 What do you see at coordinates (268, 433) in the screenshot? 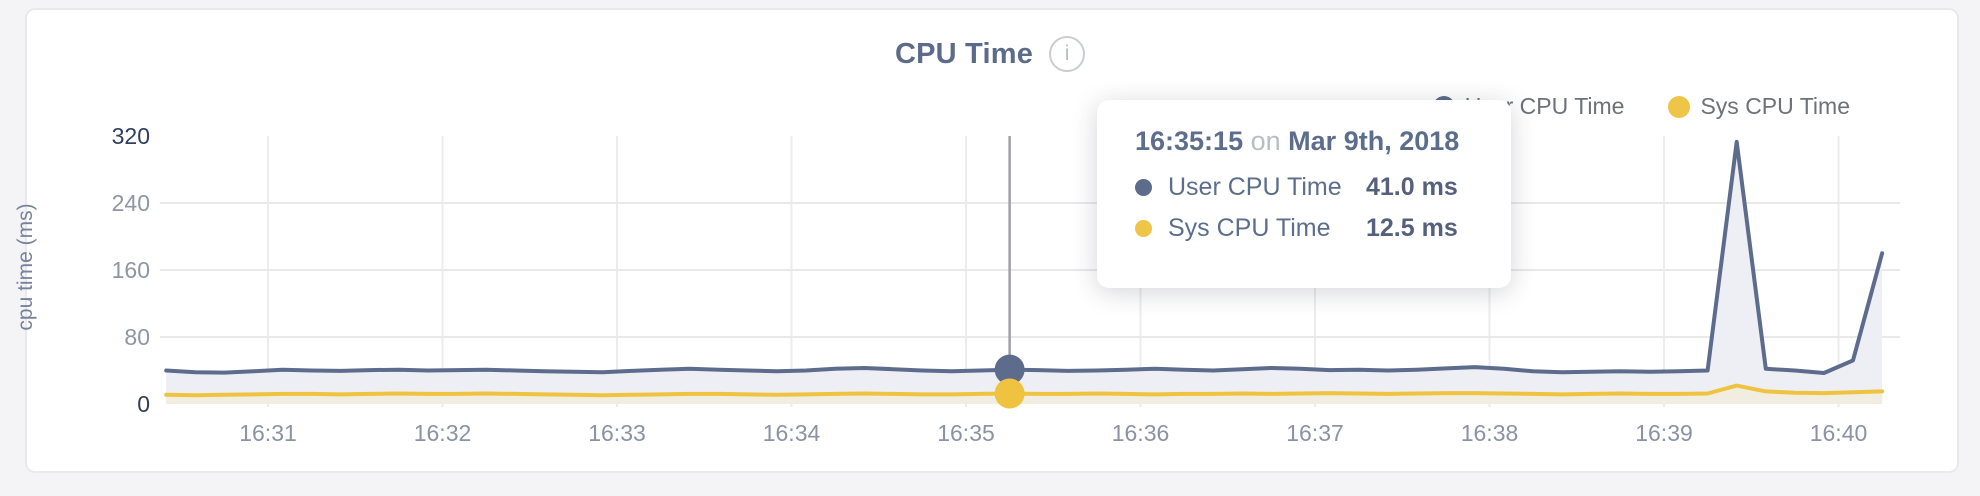
I see `x-tick-label: 16:31` at bounding box center [268, 433].